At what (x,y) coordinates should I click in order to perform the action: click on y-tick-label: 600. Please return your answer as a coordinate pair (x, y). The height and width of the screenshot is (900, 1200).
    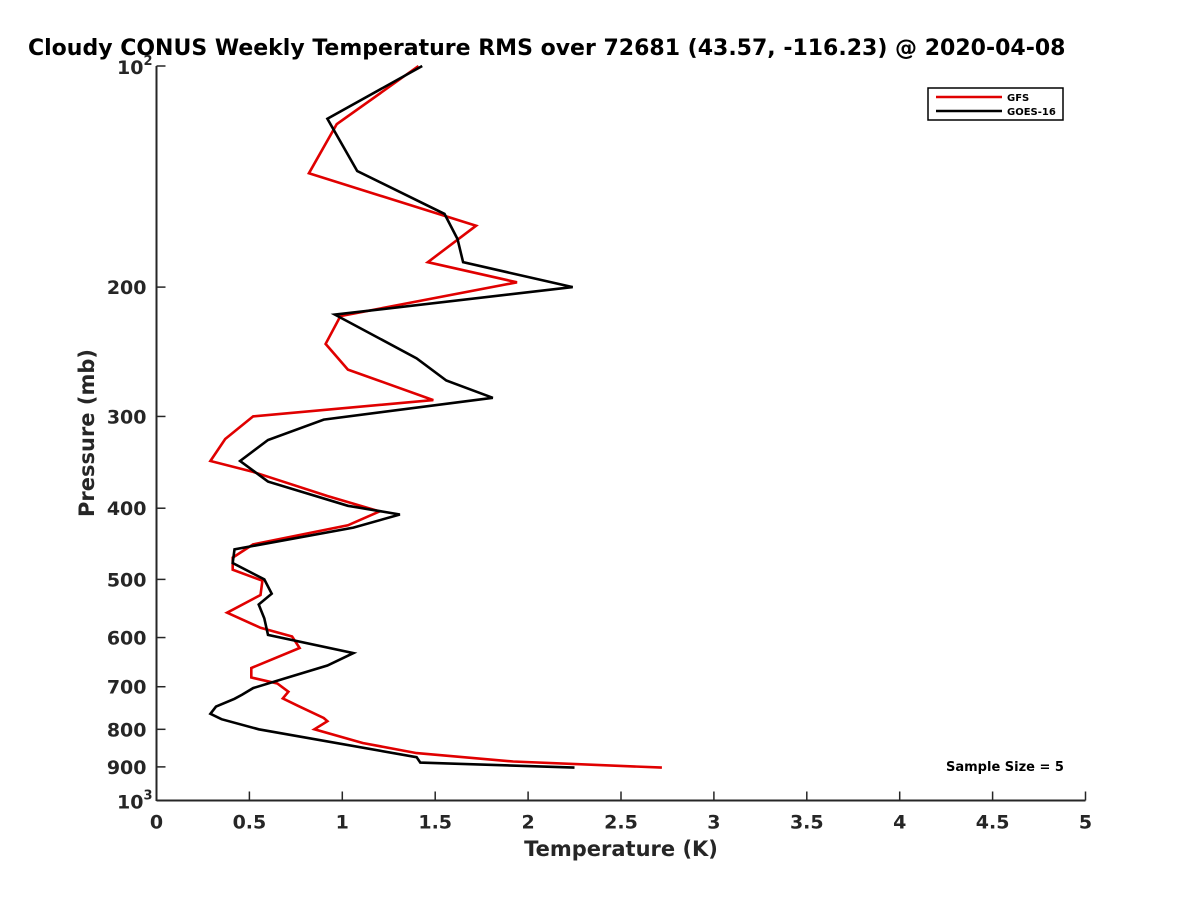
    Looking at the image, I should click on (127, 639).